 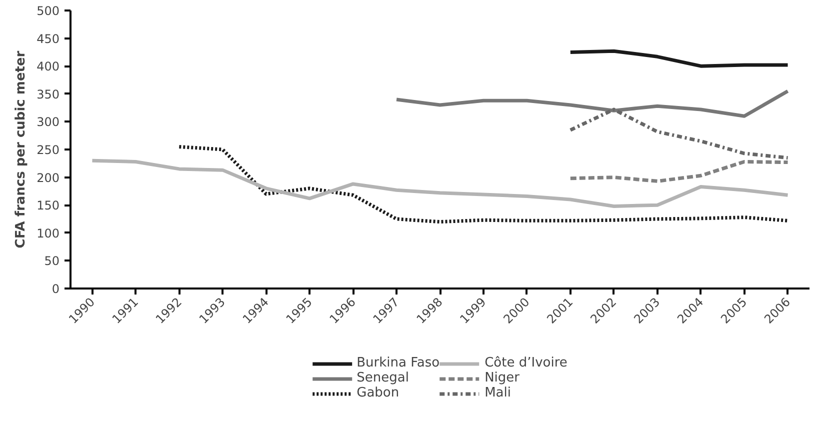 What do you see at coordinates (48, 122) in the screenshot?
I see `y-tick-label: 300` at bounding box center [48, 122].